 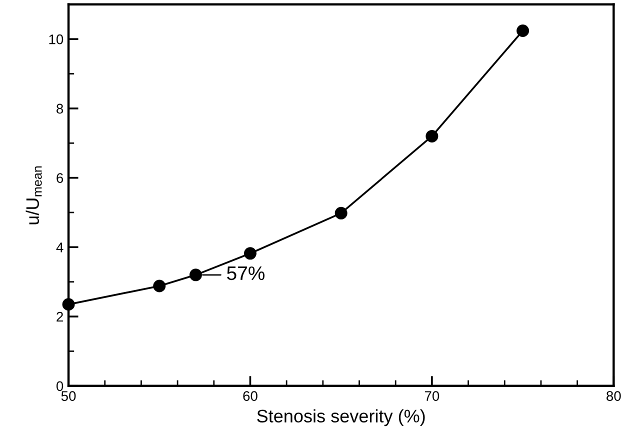 What do you see at coordinates (60, 178) in the screenshot?
I see `y-tick-label: 6` at bounding box center [60, 178].